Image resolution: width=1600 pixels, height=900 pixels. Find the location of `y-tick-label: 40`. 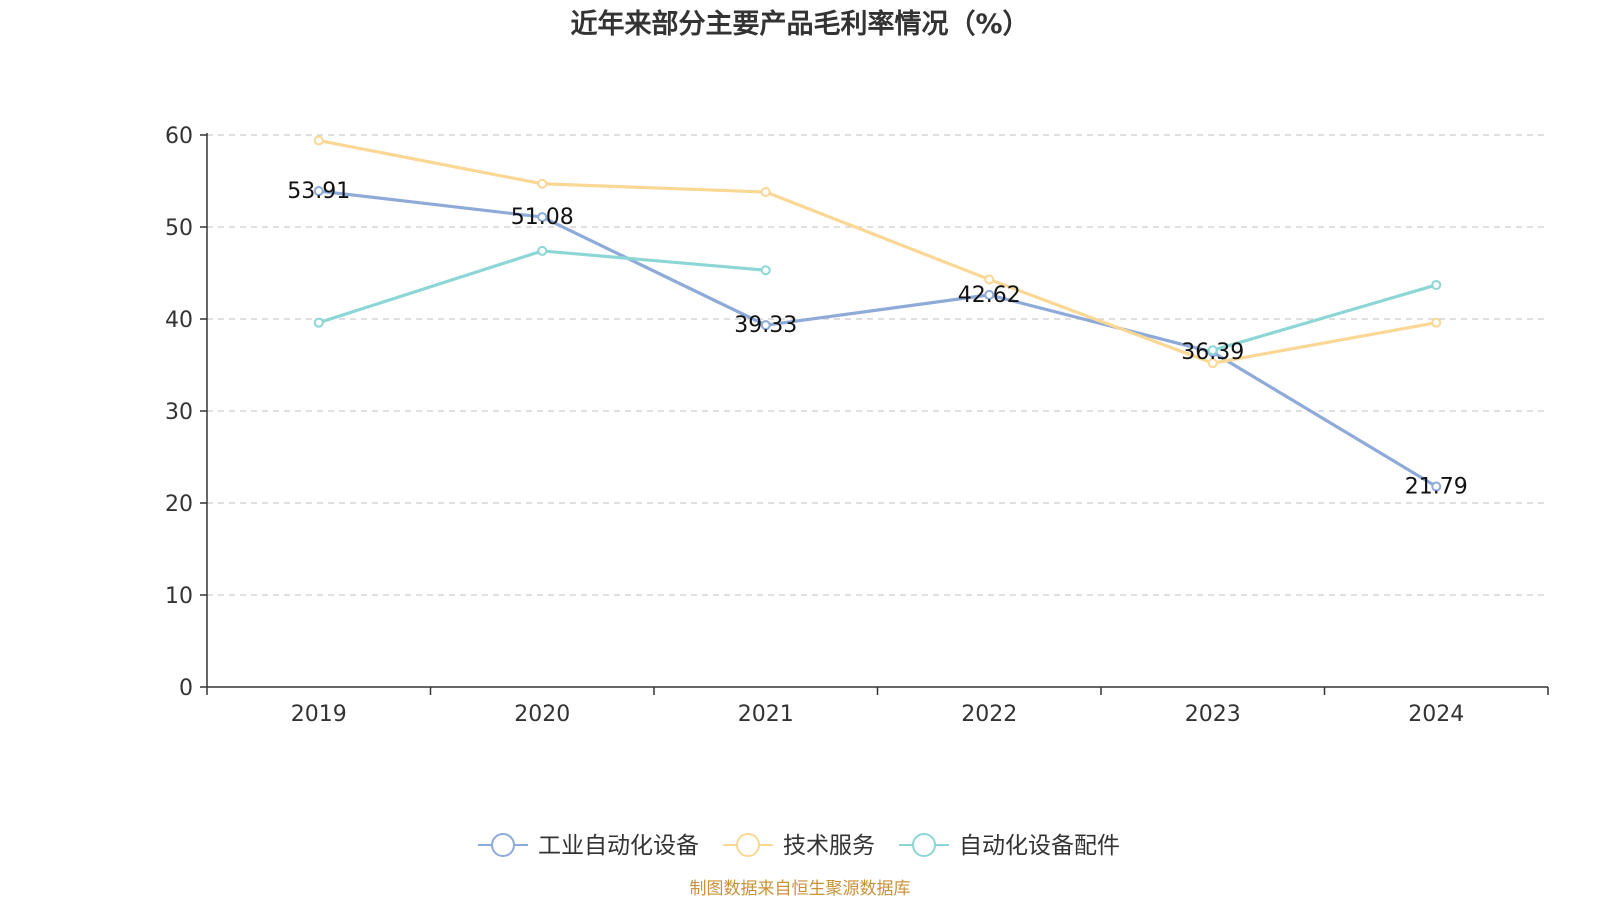

y-tick-label: 40 is located at coordinates (179, 320).